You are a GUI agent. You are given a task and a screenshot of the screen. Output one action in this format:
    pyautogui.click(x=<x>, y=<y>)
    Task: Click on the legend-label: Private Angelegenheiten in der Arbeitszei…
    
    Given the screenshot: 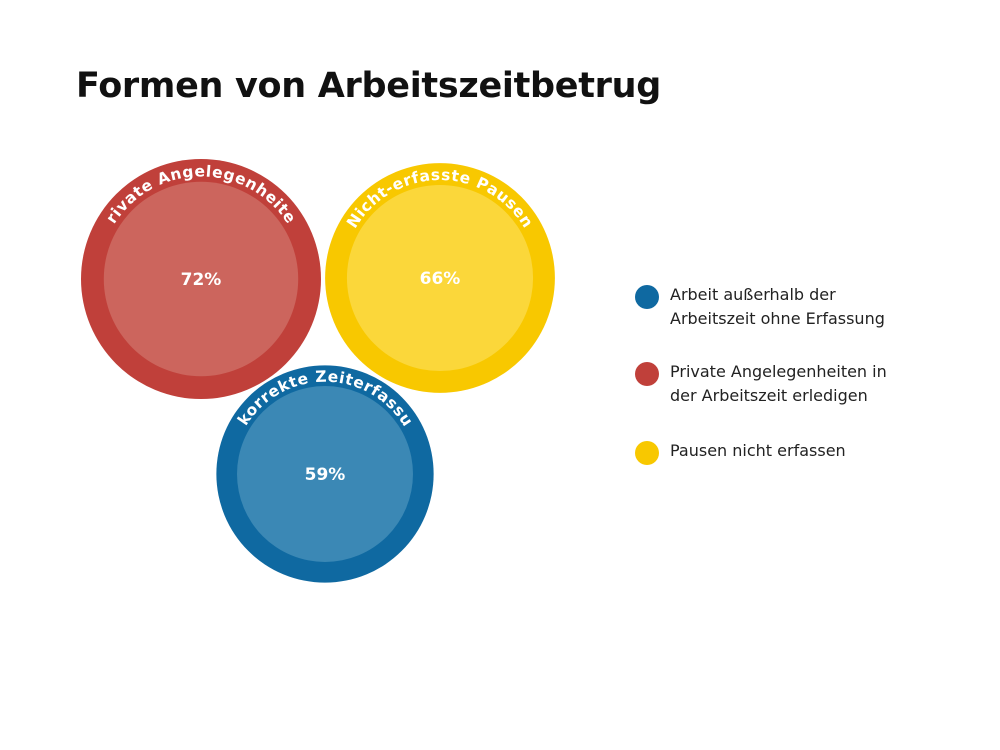 What is the action you would take?
    pyautogui.click(x=800, y=384)
    